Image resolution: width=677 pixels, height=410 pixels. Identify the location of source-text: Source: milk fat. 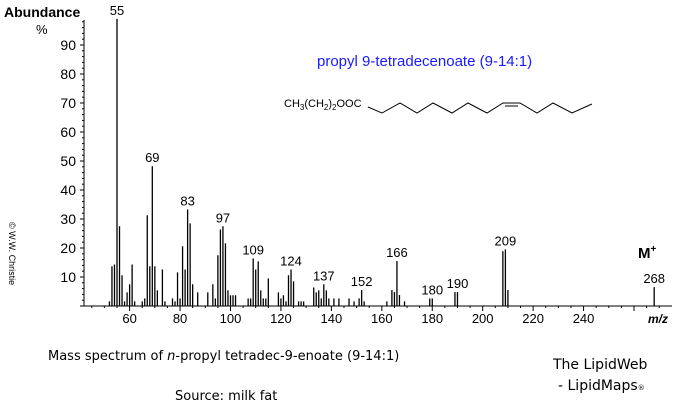
(226, 396).